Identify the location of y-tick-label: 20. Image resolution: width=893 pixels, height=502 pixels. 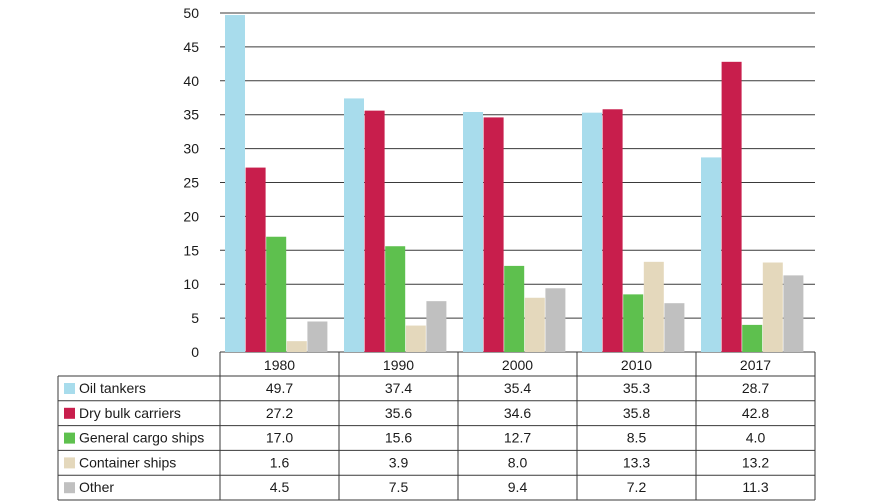
(191, 216).